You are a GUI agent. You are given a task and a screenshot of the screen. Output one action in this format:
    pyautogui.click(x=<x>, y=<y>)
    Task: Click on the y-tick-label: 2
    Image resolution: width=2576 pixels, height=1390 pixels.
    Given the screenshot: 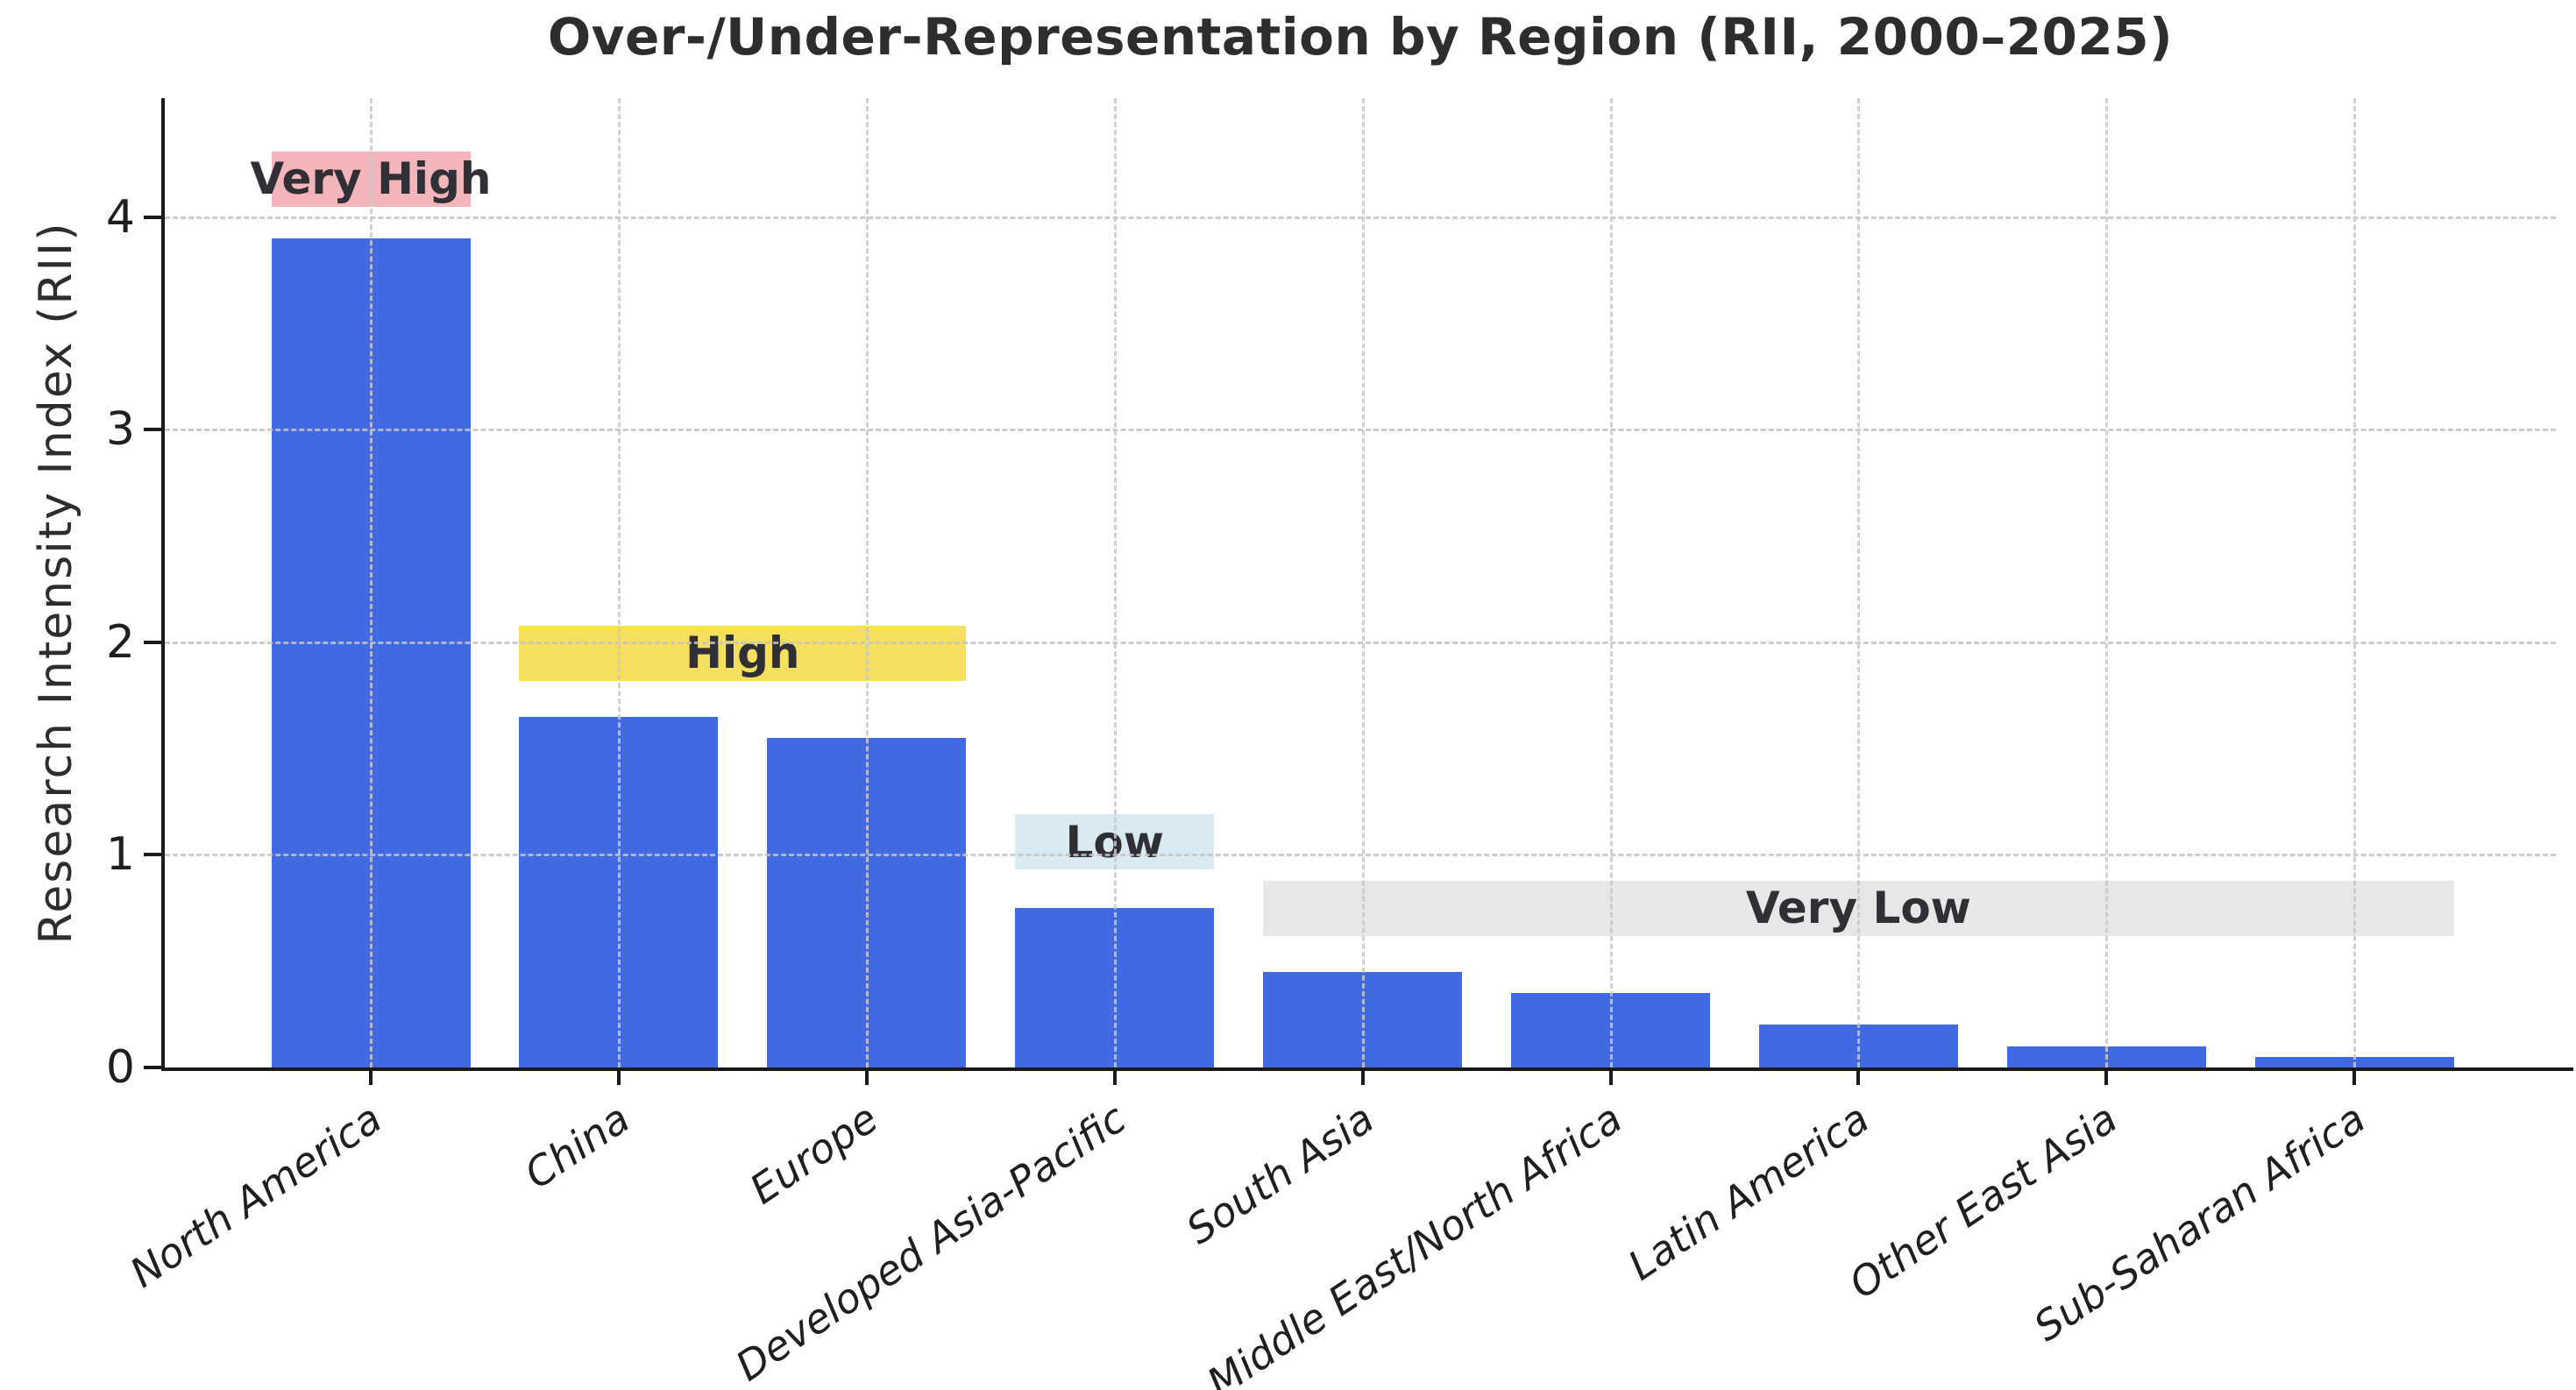 What is the action you would take?
    pyautogui.click(x=120, y=642)
    